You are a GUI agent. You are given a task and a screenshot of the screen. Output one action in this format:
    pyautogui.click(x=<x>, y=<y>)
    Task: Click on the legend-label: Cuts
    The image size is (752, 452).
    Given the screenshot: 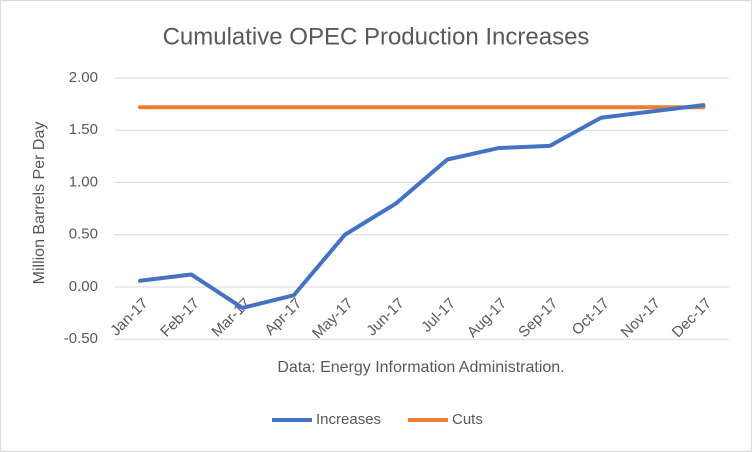 What is the action you would take?
    pyautogui.click(x=467, y=419)
    